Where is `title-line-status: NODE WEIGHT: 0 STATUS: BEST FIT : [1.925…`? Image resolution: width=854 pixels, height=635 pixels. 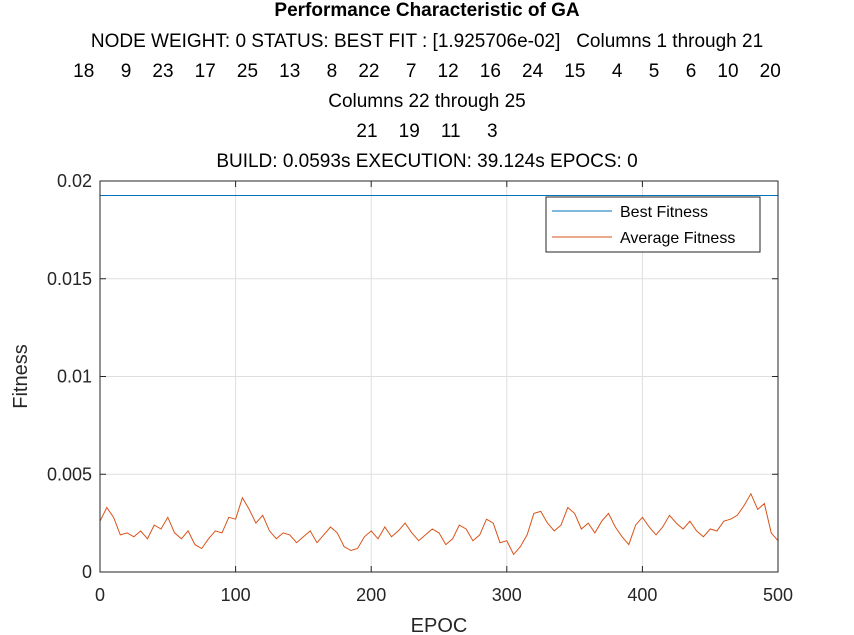 title-line-status: NODE WEIGHT: 0 STATUS: BEST FIT : [1.925… is located at coordinates (427, 41).